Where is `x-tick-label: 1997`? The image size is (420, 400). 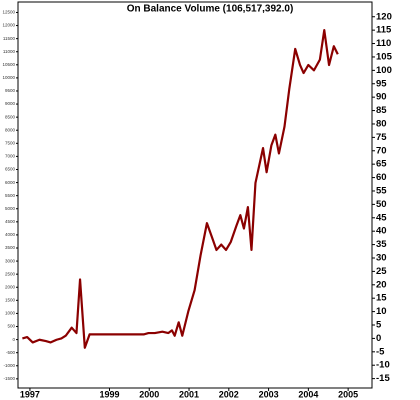
x-tick-label: 1997 is located at coordinates (30, 394).